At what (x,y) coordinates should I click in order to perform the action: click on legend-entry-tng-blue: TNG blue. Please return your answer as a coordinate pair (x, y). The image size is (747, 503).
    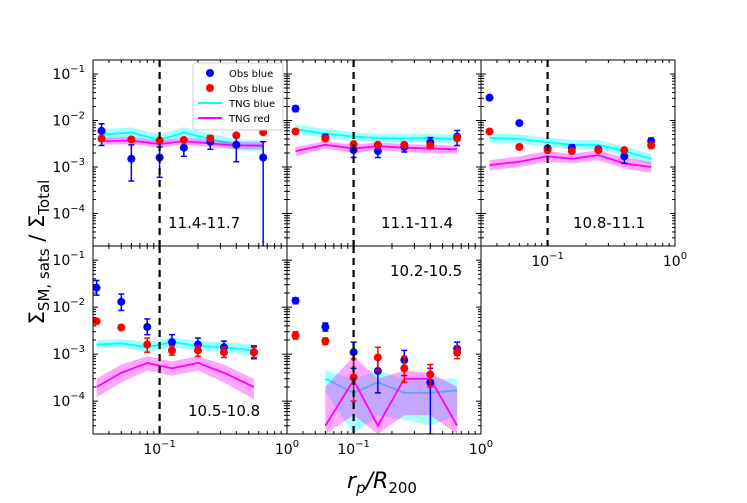
    Looking at the image, I should click on (236, 104).